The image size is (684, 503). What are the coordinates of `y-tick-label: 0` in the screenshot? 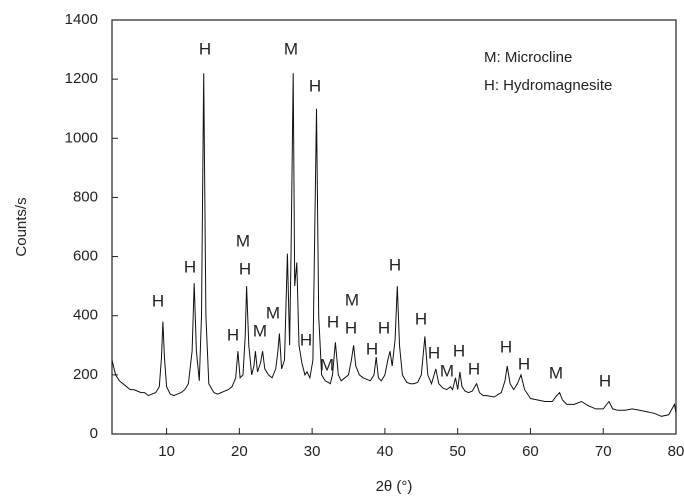 It's located at (94, 433).